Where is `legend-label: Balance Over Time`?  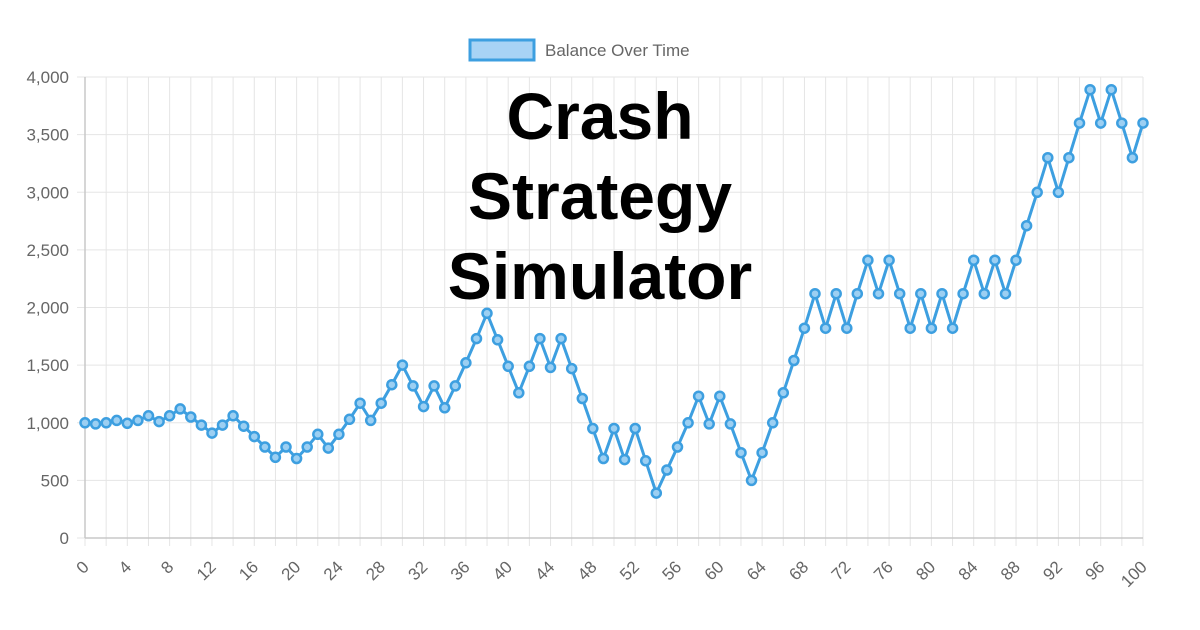 legend-label: Balance Over Time is located at coordinates (617, 50).